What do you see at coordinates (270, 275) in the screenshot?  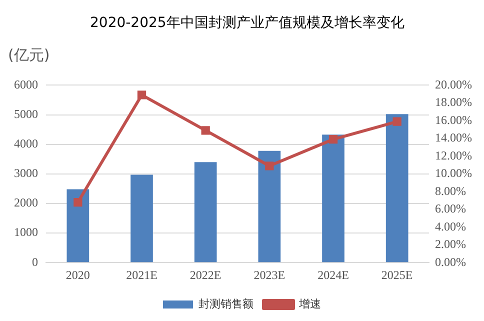 I see `x-tick-label: 2023E` at bounding box center [270, 275].